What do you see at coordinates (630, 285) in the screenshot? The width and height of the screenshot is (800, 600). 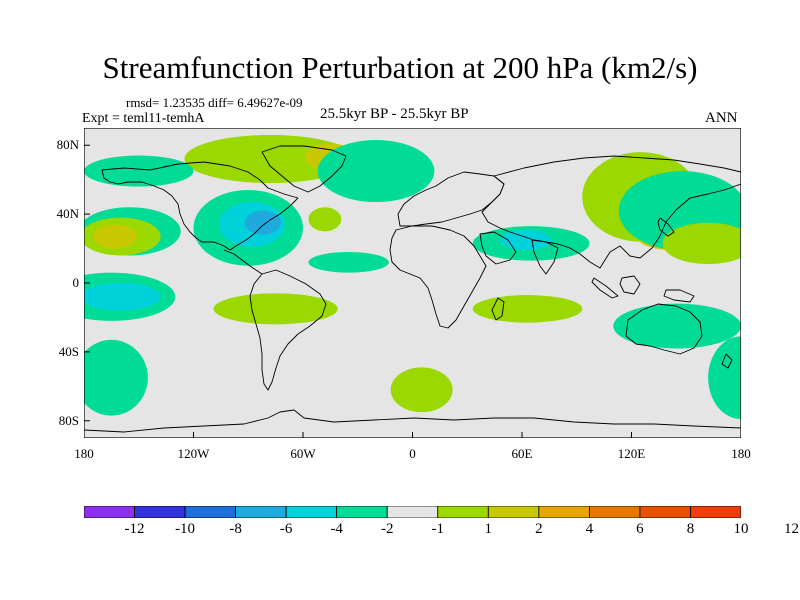 I see `coastline-borneo` at bounding box center [630, 285].